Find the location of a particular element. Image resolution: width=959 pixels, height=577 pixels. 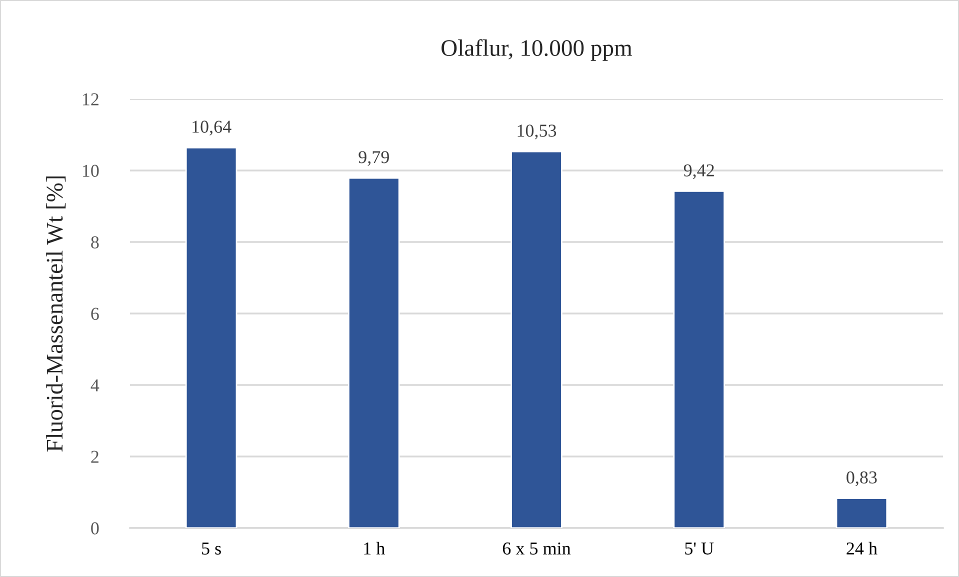

data-label: 9,42 is located at coordinates (699, 172).